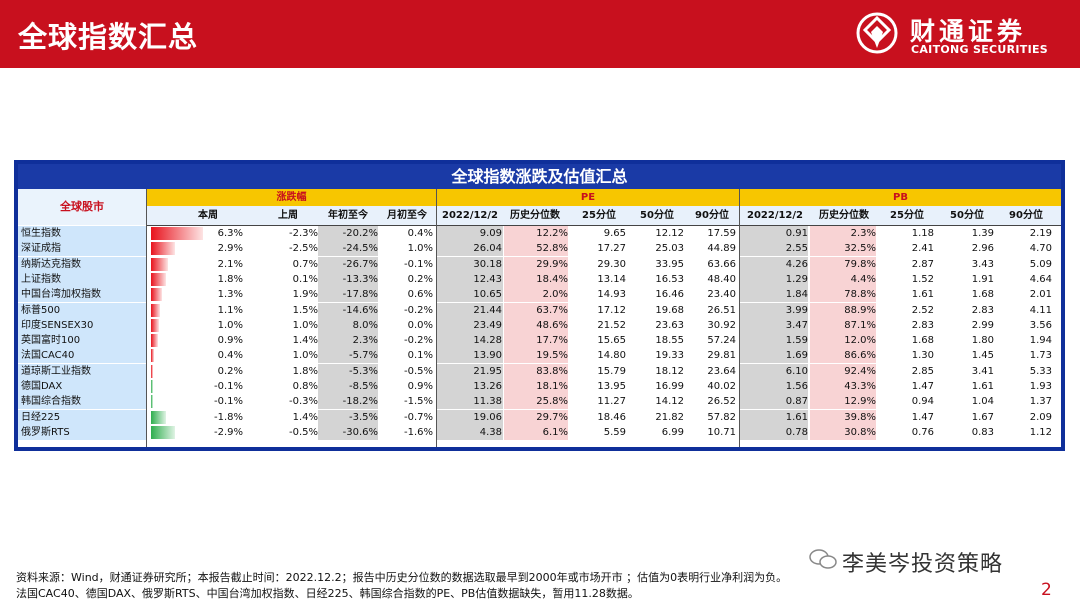 Image resolution: width=1080 pixels, height=608 pixels. I want to click on cell-pe: 12.43, so click(487, 279).